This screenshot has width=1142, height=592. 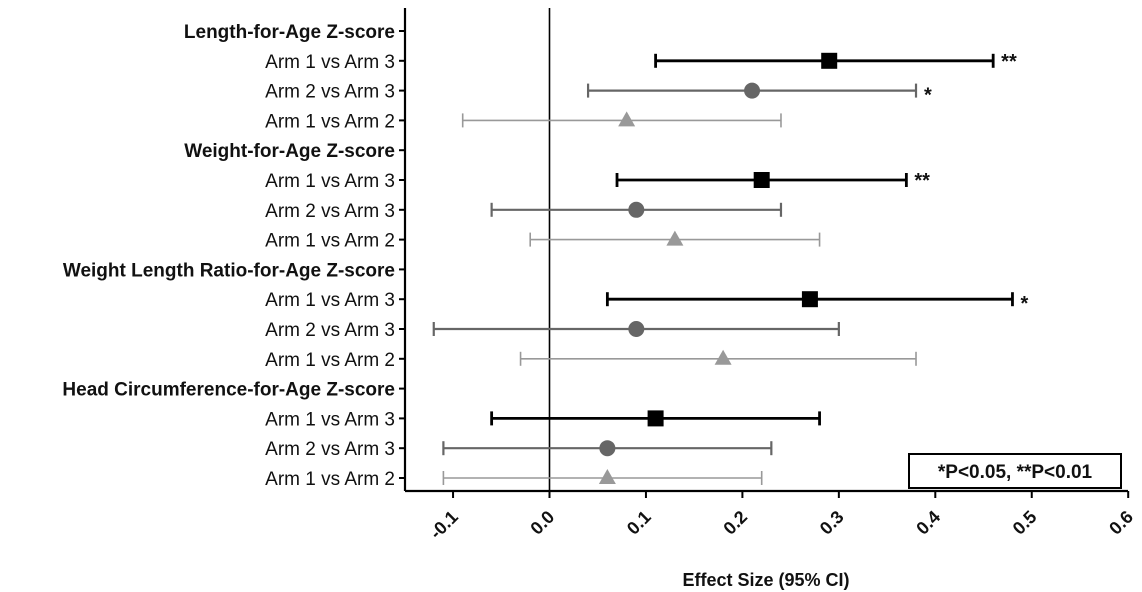 I want to click on x-tick-label: 0.0, so click(x=542, y=523).